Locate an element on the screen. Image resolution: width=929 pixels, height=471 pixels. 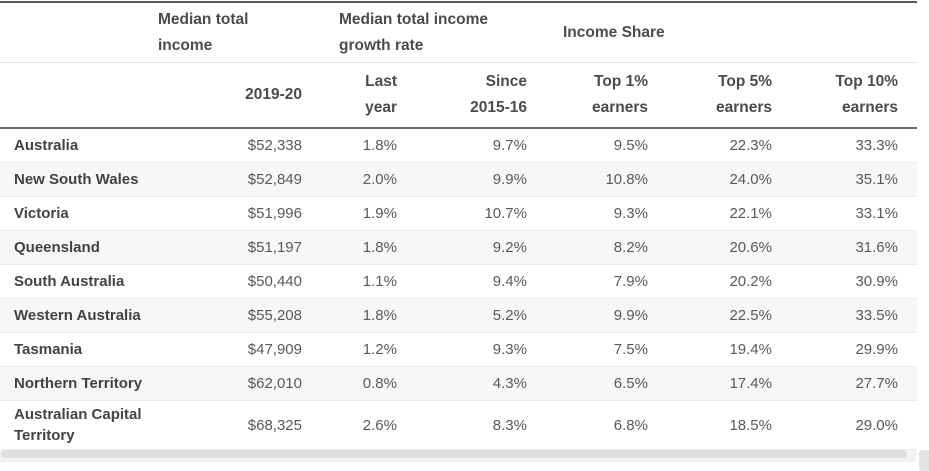
col-header-since-2015-16: Since 2015-16 is located at coordinates (498, 94).